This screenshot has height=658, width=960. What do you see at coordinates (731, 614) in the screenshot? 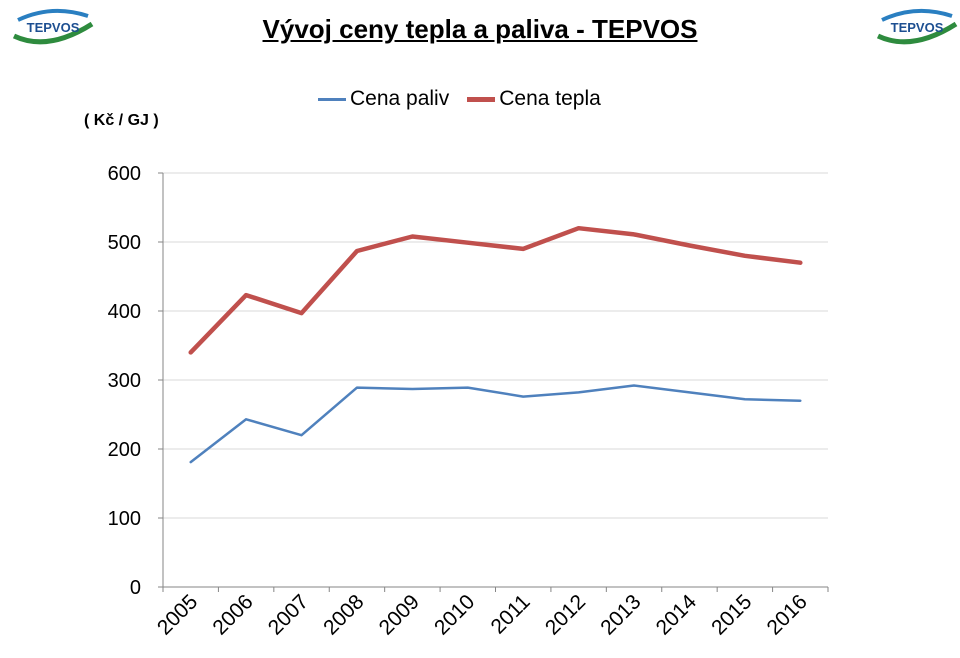
I see `x-tick-label: 2015` at bounding box center [731, 614].